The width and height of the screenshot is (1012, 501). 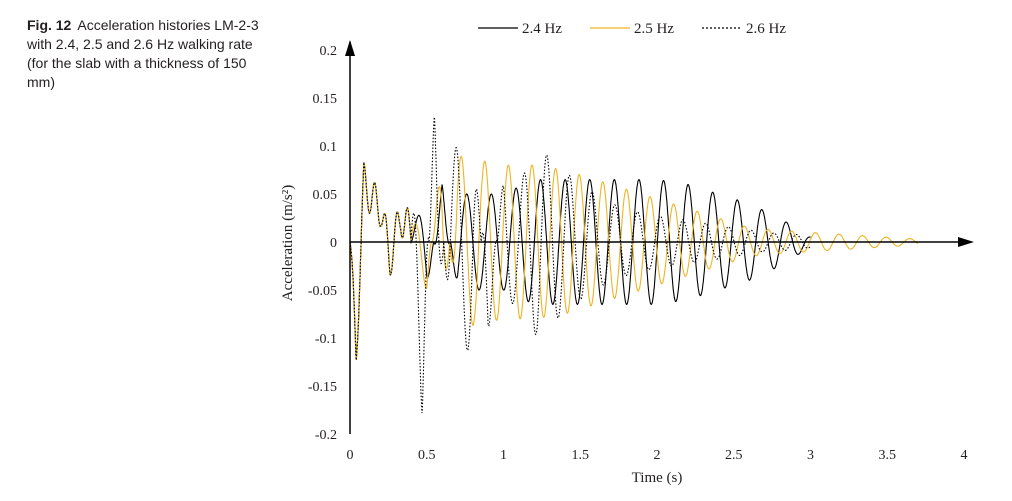 I want to click on y-tick-label: -0.1, so click(x=326, y=339).